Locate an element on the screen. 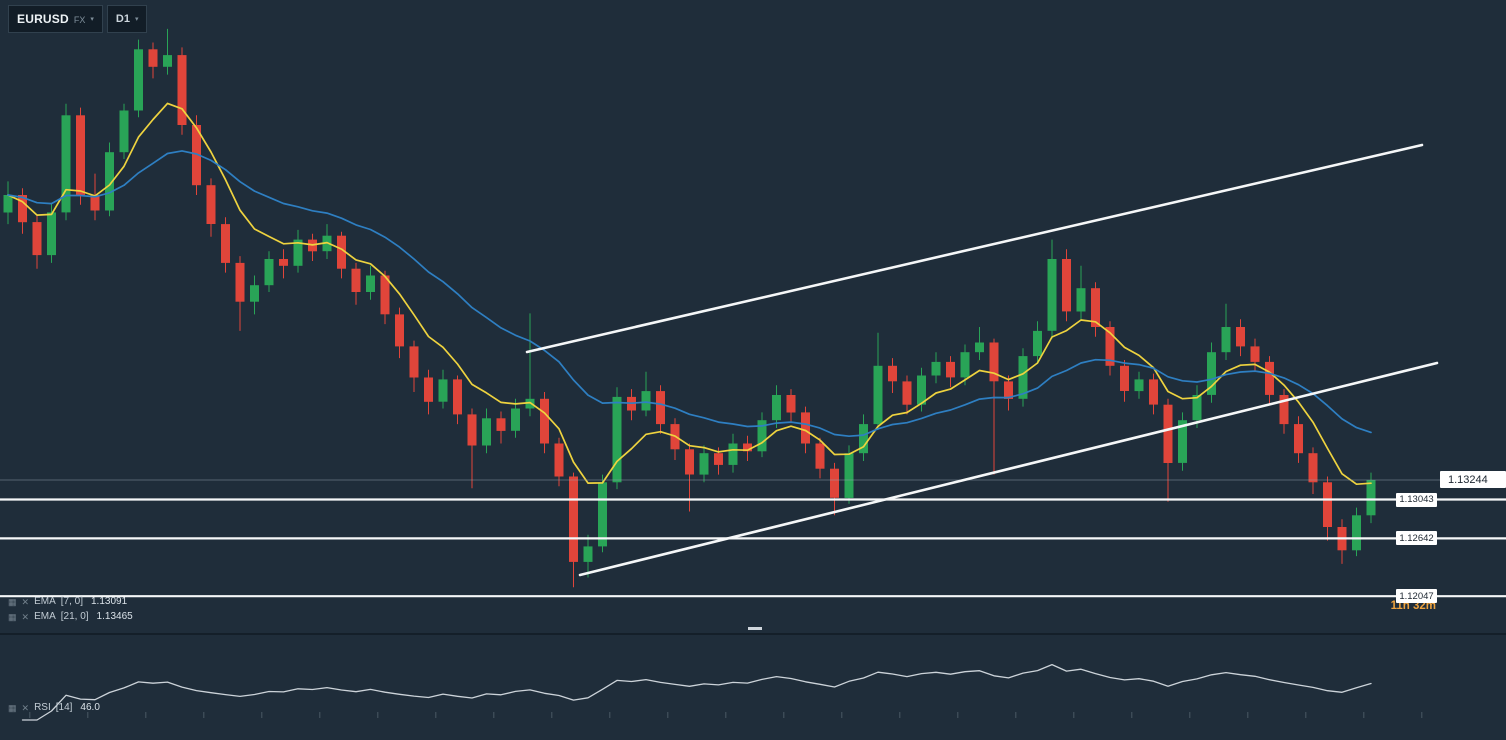 Image resolution: width=1506 pixels, height=740 pixels. indicator-value: 1.13091 is located at coordinates (109, 601).